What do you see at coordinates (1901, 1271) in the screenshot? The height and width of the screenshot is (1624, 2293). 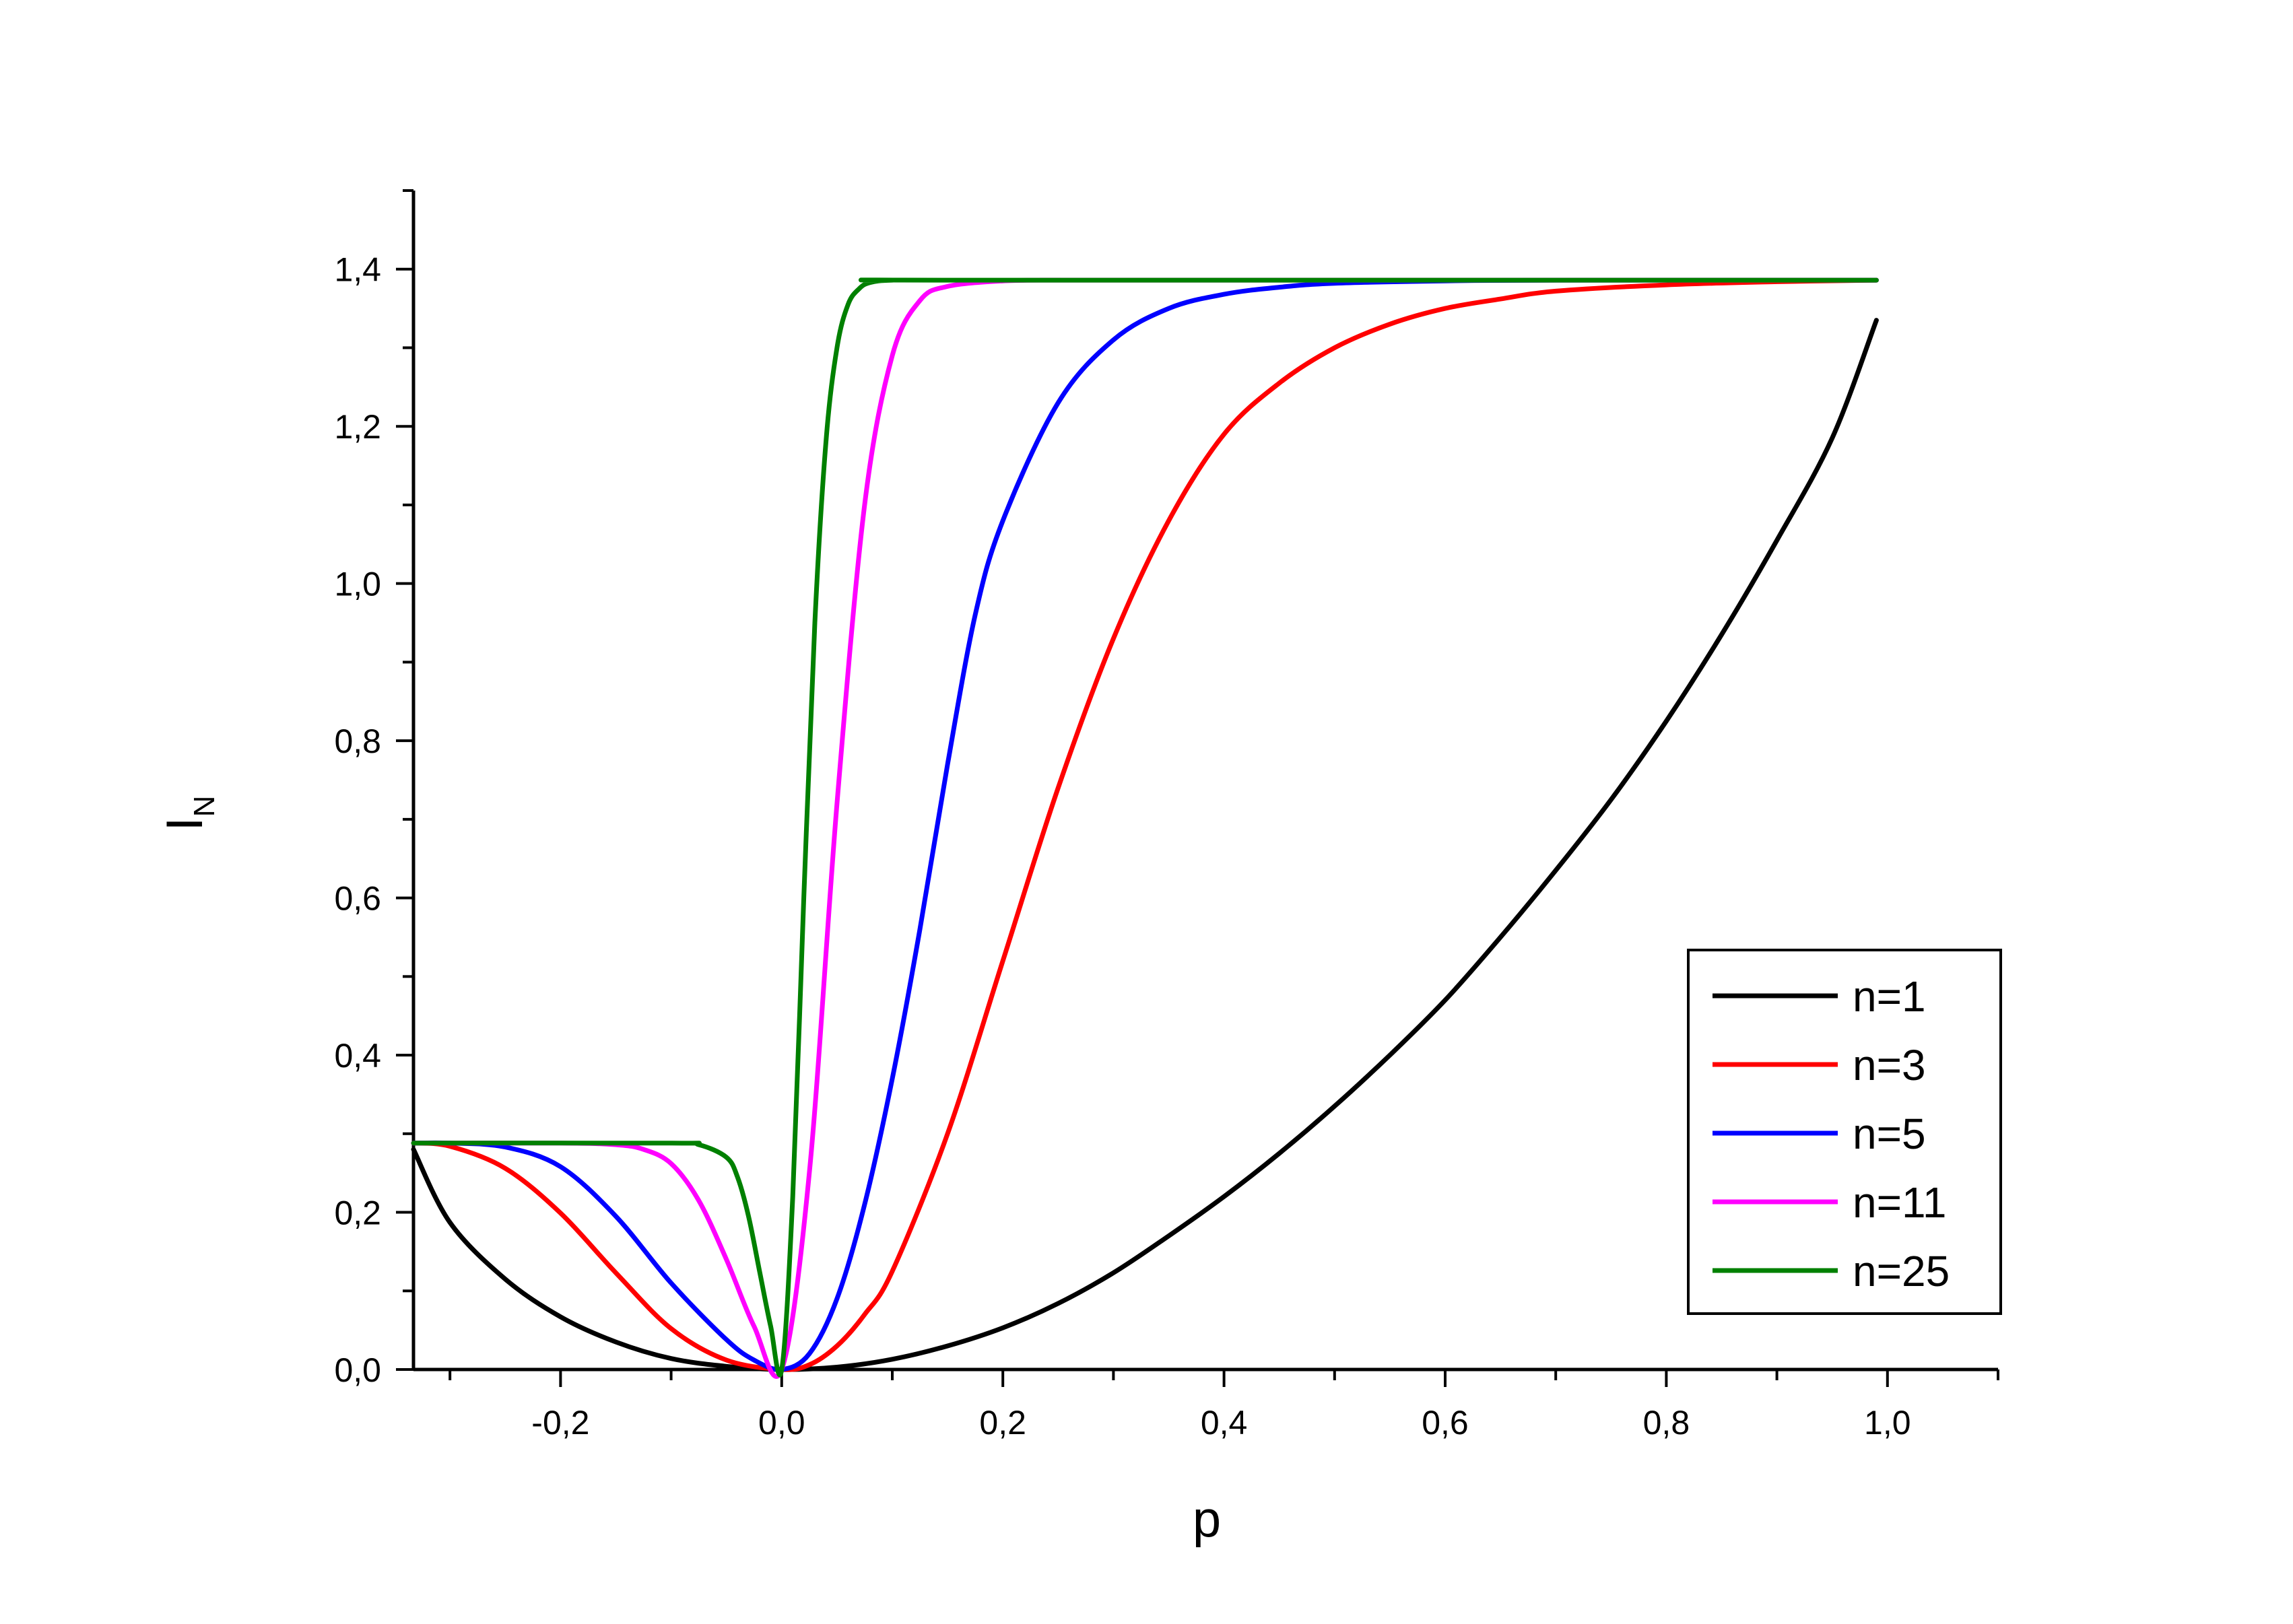 I see `legend-label: n=25` at bounding box center [1901, 1271].